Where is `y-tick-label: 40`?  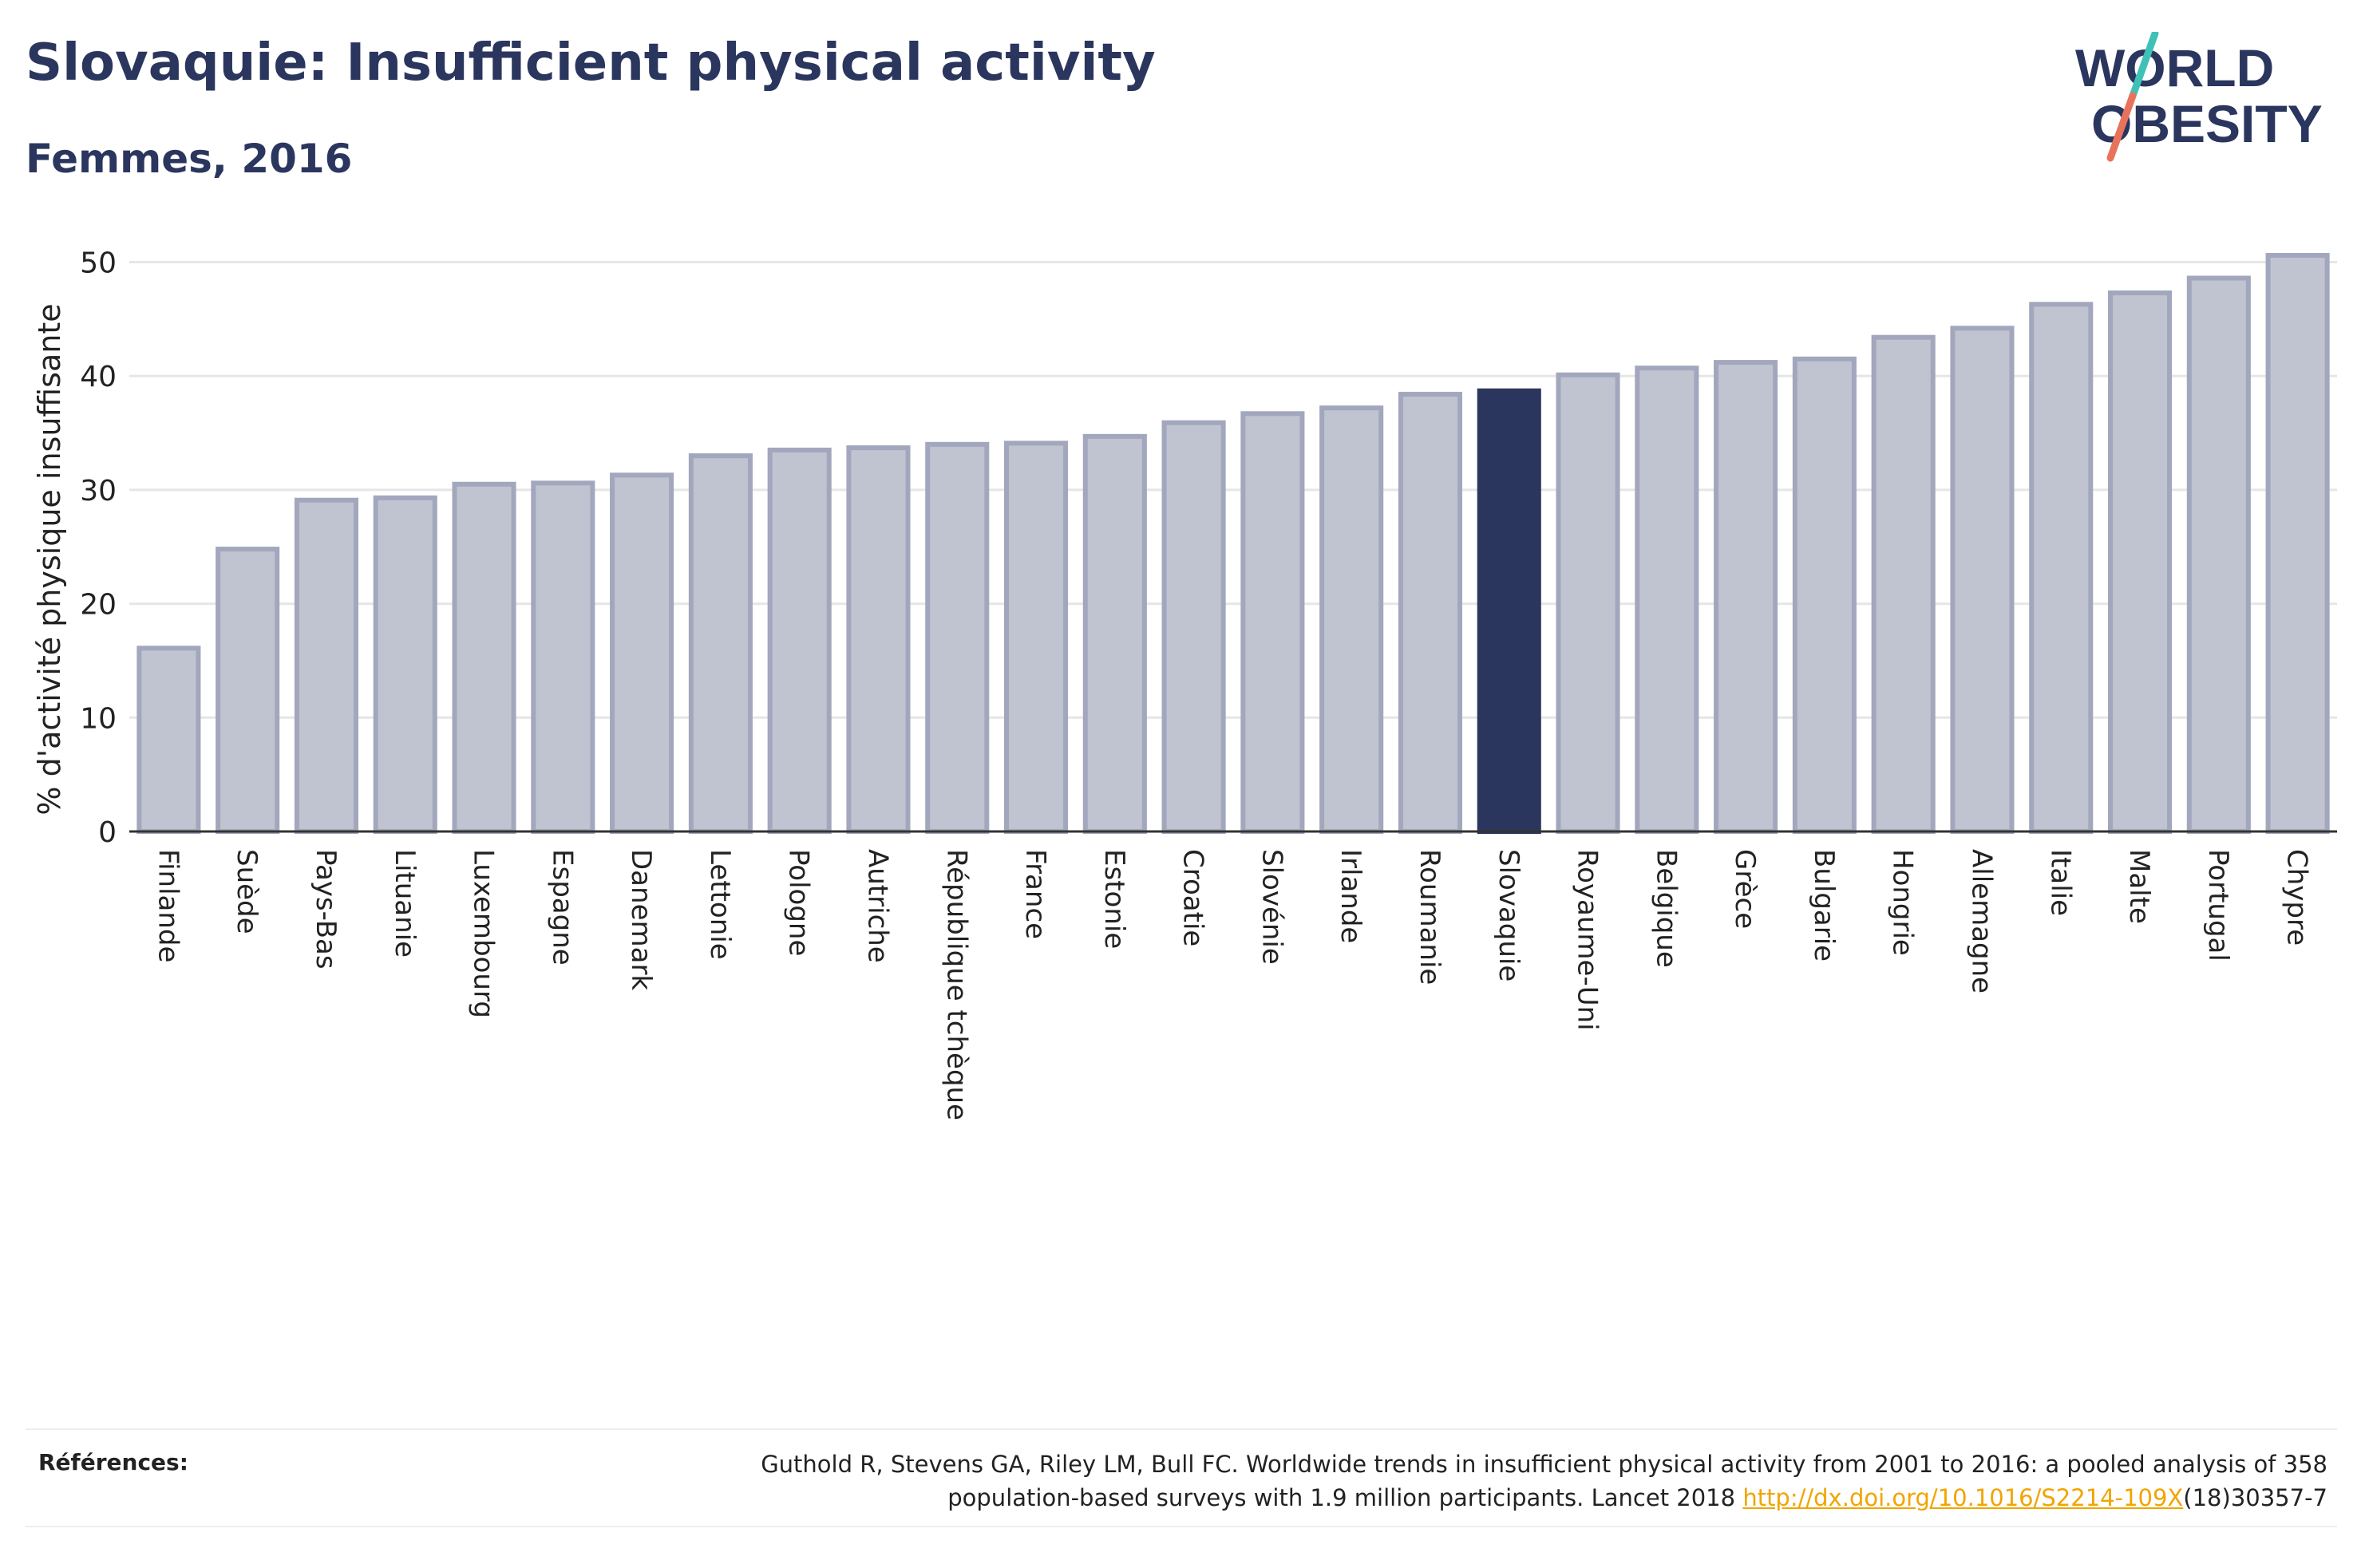
y-tick-label: 40 is located at coordinates (98, 377).